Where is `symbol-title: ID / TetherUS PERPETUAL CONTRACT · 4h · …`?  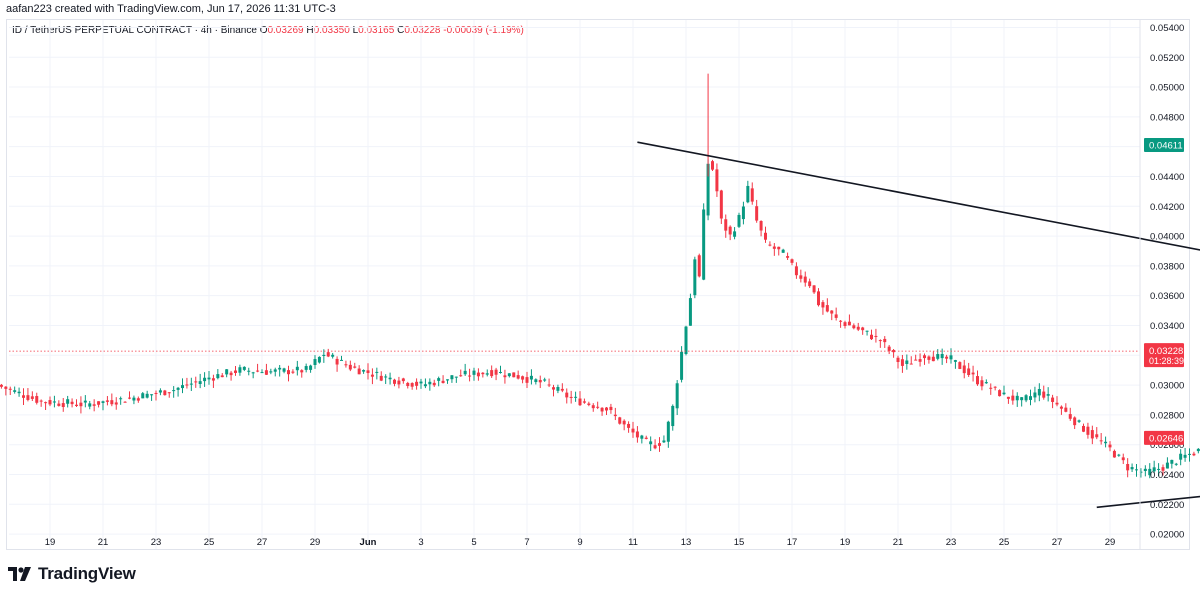
symbol-title: ID / TetherUS PERPETUAL CONTRACT · 4h · … is located at coordinates (134, 30).